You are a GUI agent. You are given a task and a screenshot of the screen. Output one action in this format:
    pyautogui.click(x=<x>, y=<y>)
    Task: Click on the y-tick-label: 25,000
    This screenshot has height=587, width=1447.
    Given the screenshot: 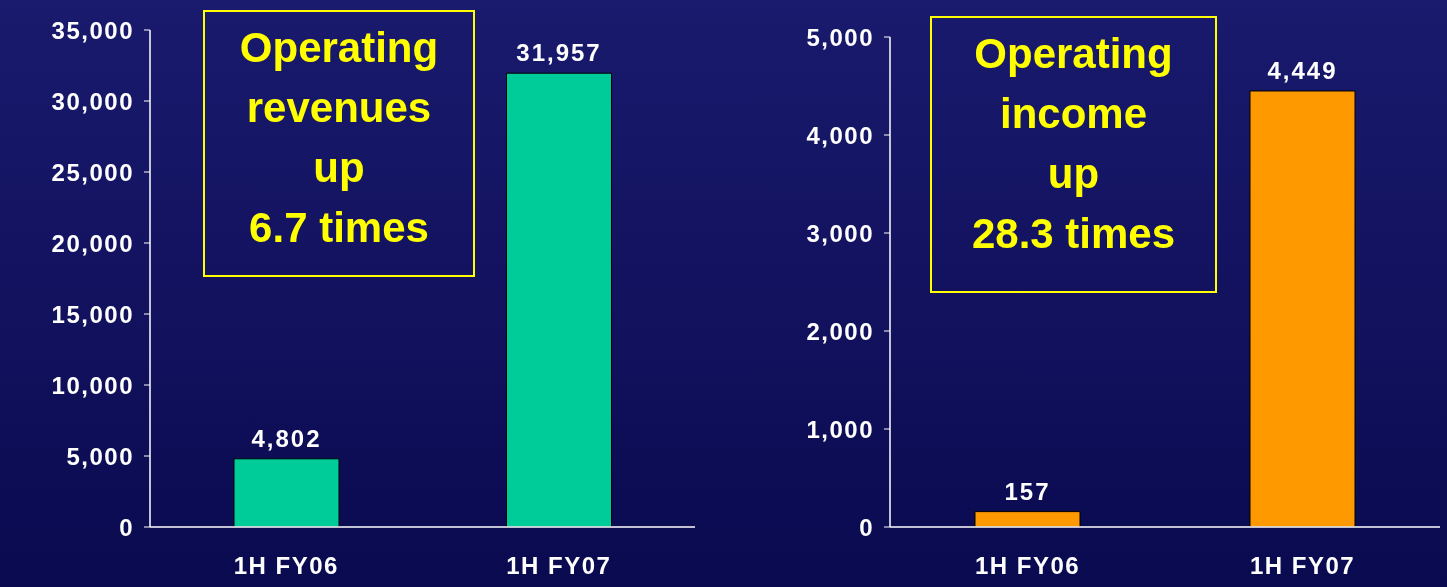 What is the action you would take?
    pyautogui.click(x=92, y=172)
    